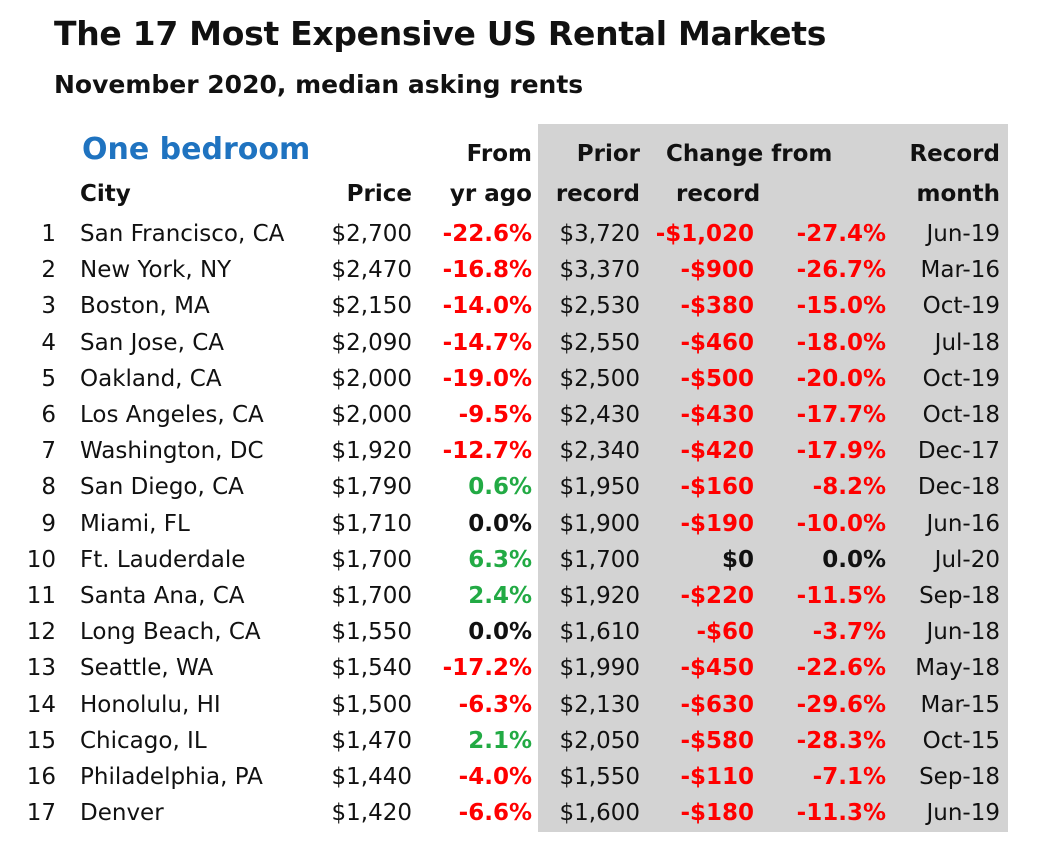 The height and width of the screenshot is (860, 1040). I want to click on row-prior-record: $1,920, so click(599, 596).